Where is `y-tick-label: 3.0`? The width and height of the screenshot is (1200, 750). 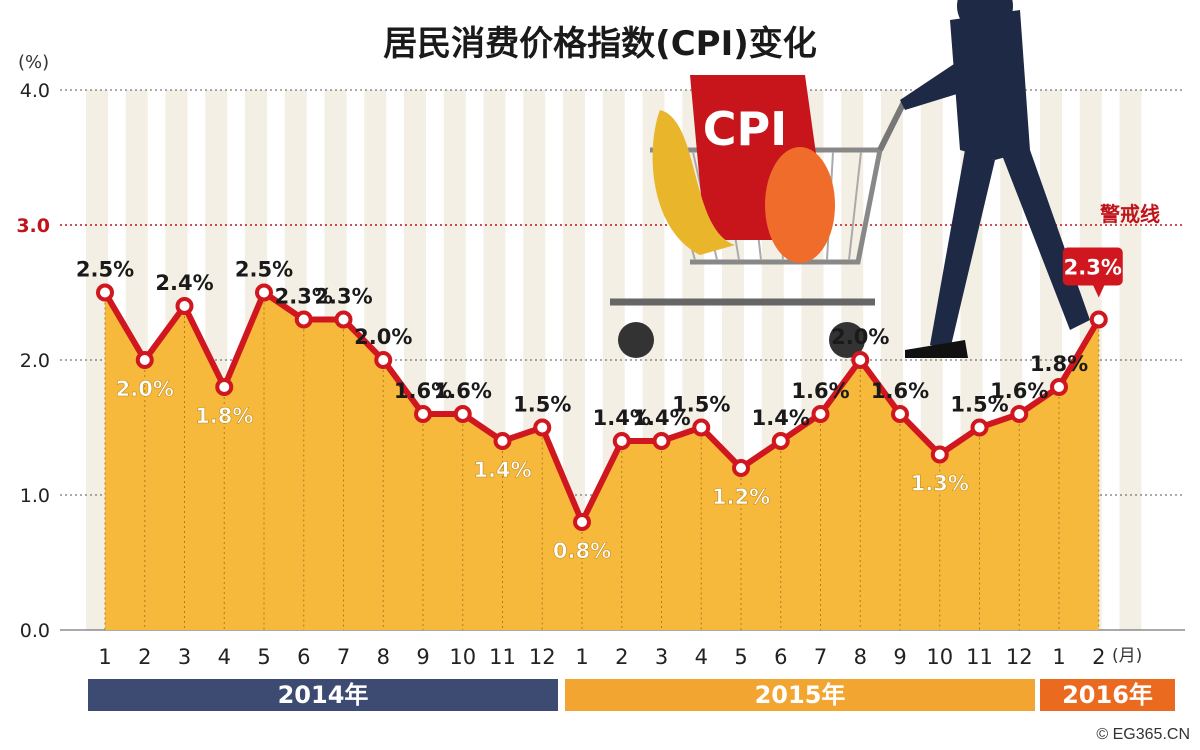
y-tick-label: 3.0 is located at coordinates (33, 226).